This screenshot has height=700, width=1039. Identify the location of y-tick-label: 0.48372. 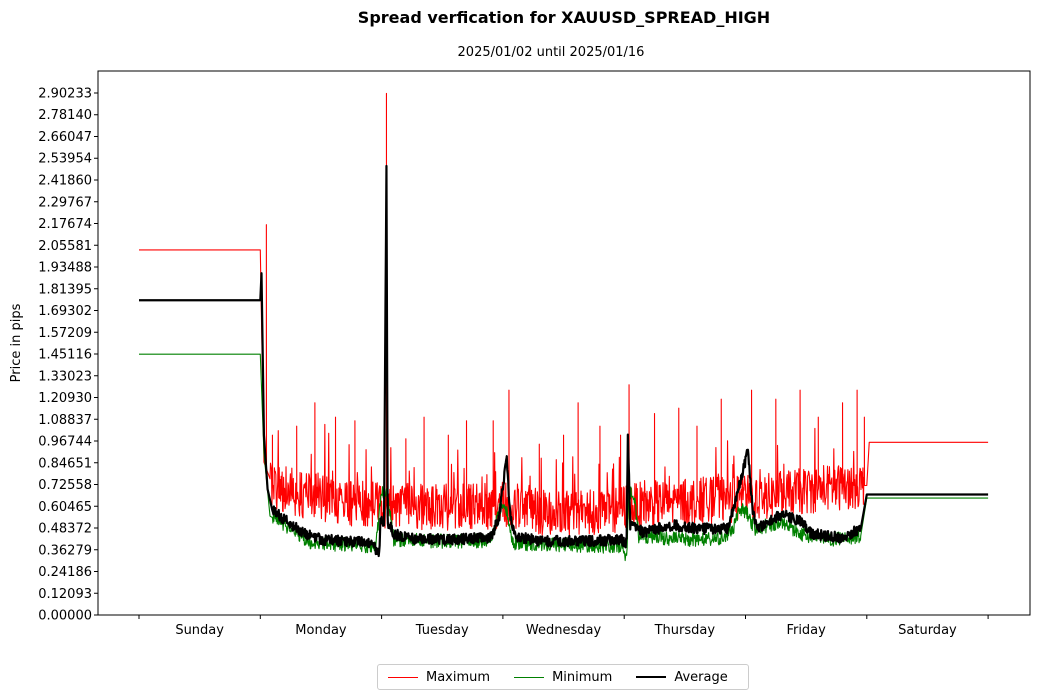
(65, 529).